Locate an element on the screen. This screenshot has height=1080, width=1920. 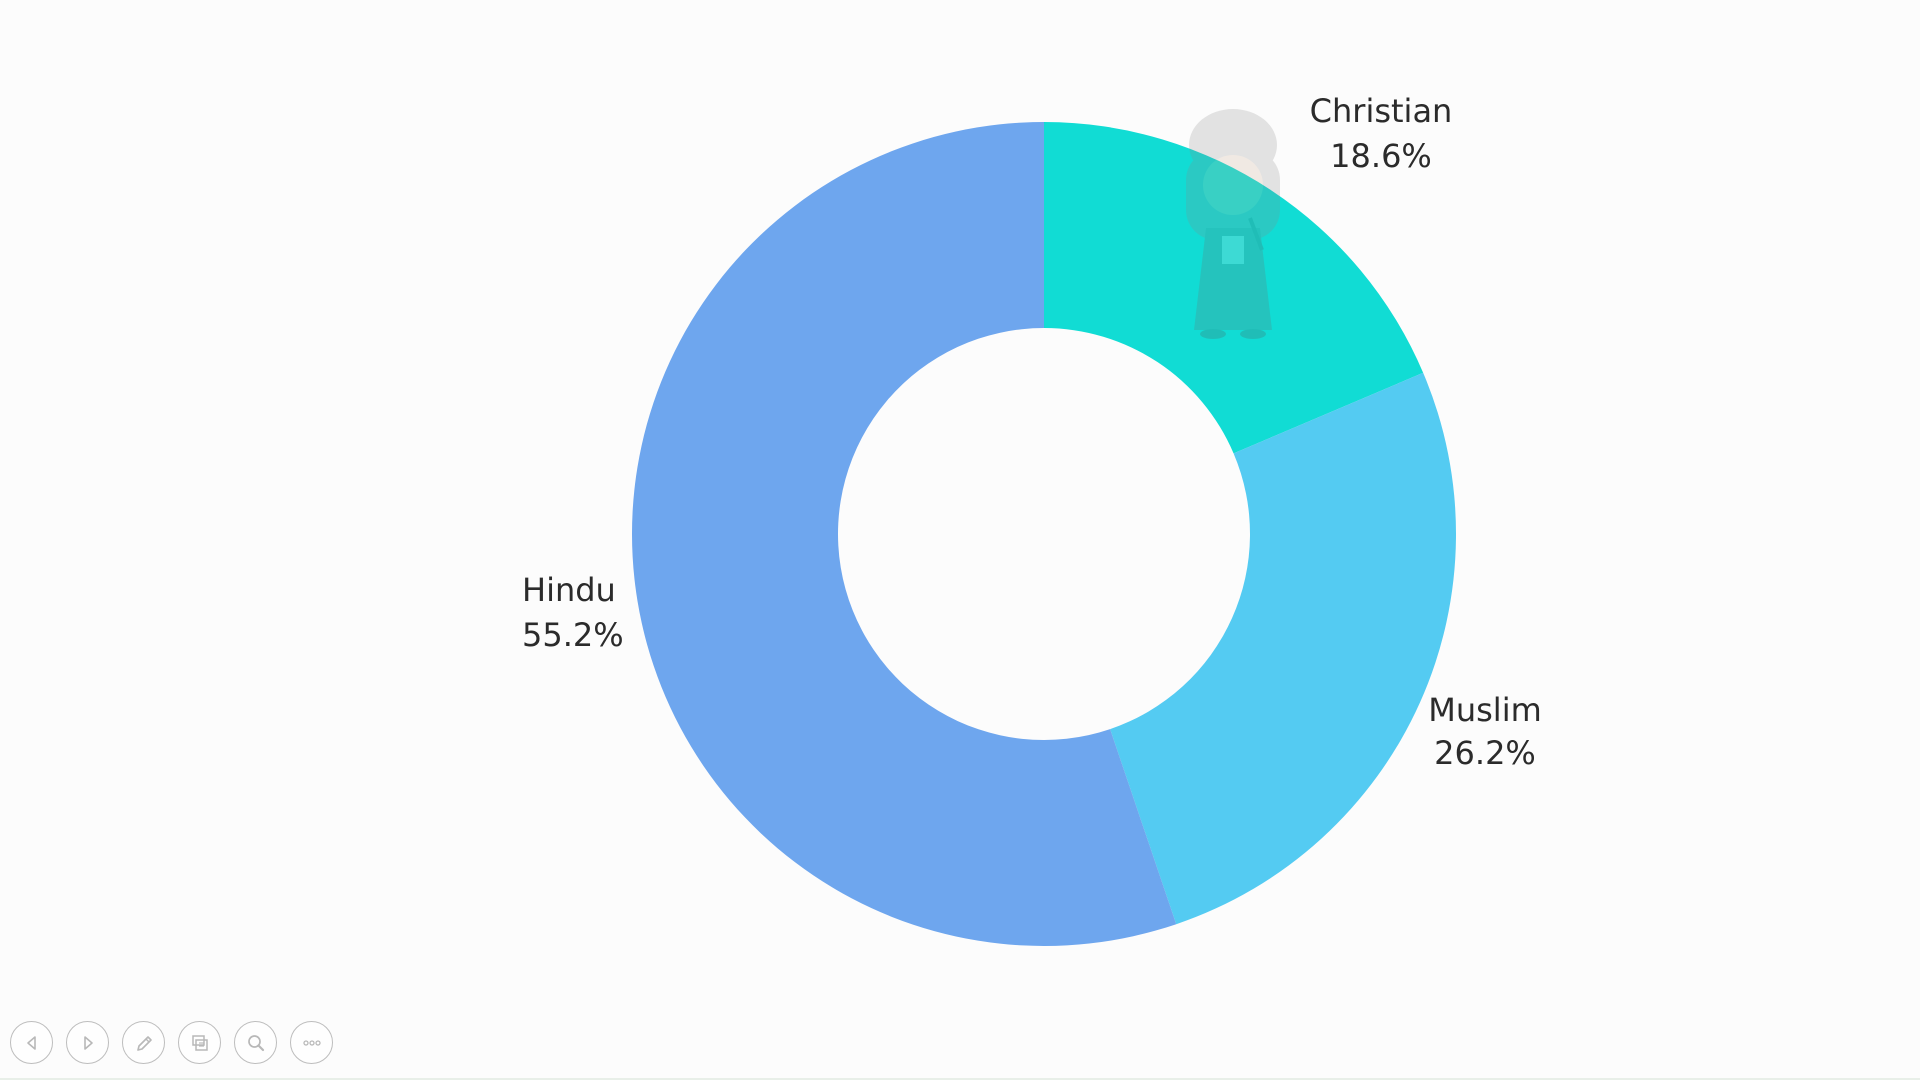
mascot-watermark is located at coordinates (1233, 224).